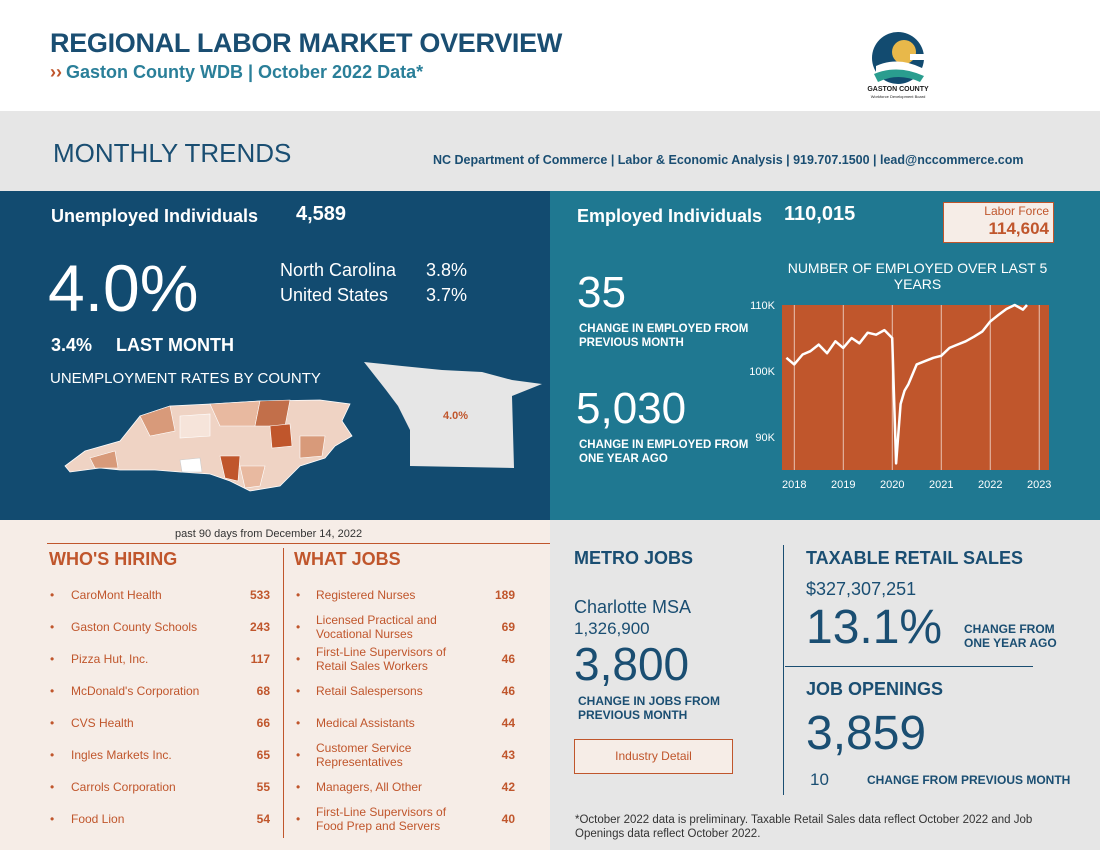 This screenshot has height=850, width=1100. Describe the element at coordinates (1039, 485) in the screenshot. I see `x-tick-label: 2023` at that location.